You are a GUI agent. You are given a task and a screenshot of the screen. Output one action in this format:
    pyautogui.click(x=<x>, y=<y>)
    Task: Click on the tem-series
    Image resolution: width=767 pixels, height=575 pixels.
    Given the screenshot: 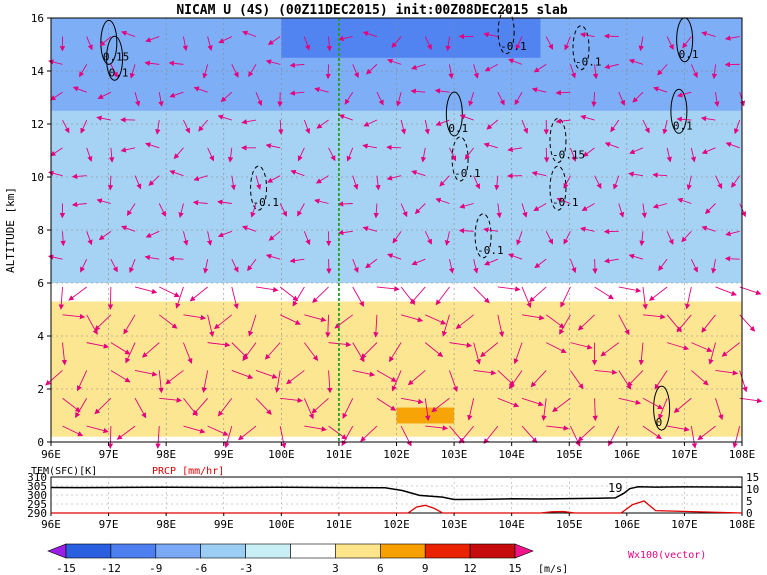 What is the action you would take?
    pyautogui.click(x=396, y=493)
    